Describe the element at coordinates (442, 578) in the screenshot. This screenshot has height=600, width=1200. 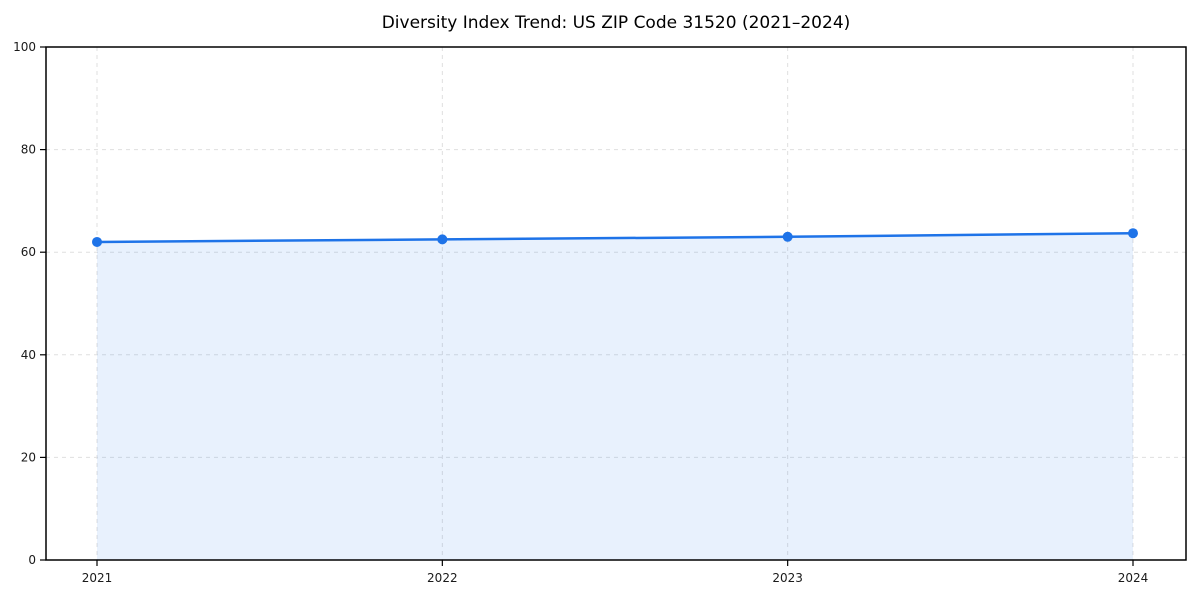
I see `x-tick-label: 2022` at that location.